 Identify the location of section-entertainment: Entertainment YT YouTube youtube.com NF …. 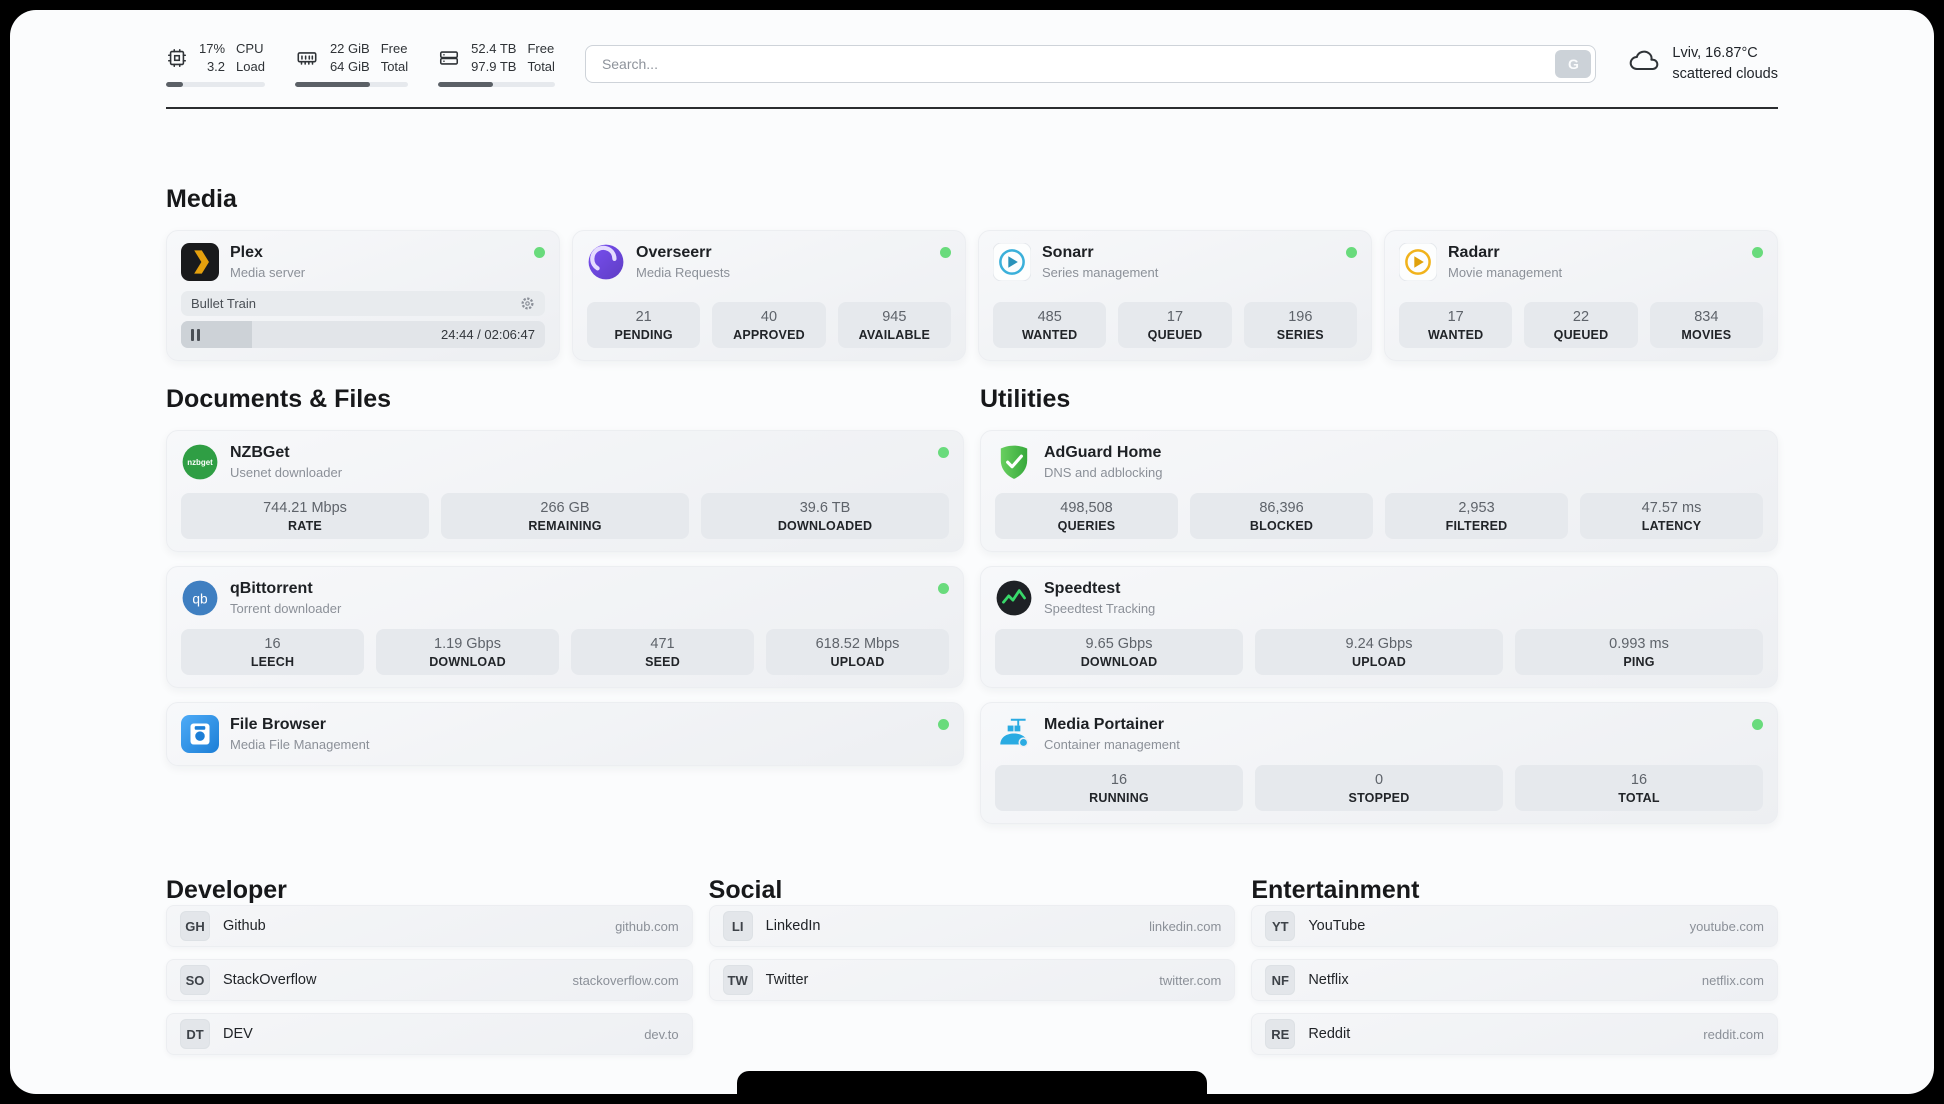
(1514, 966).